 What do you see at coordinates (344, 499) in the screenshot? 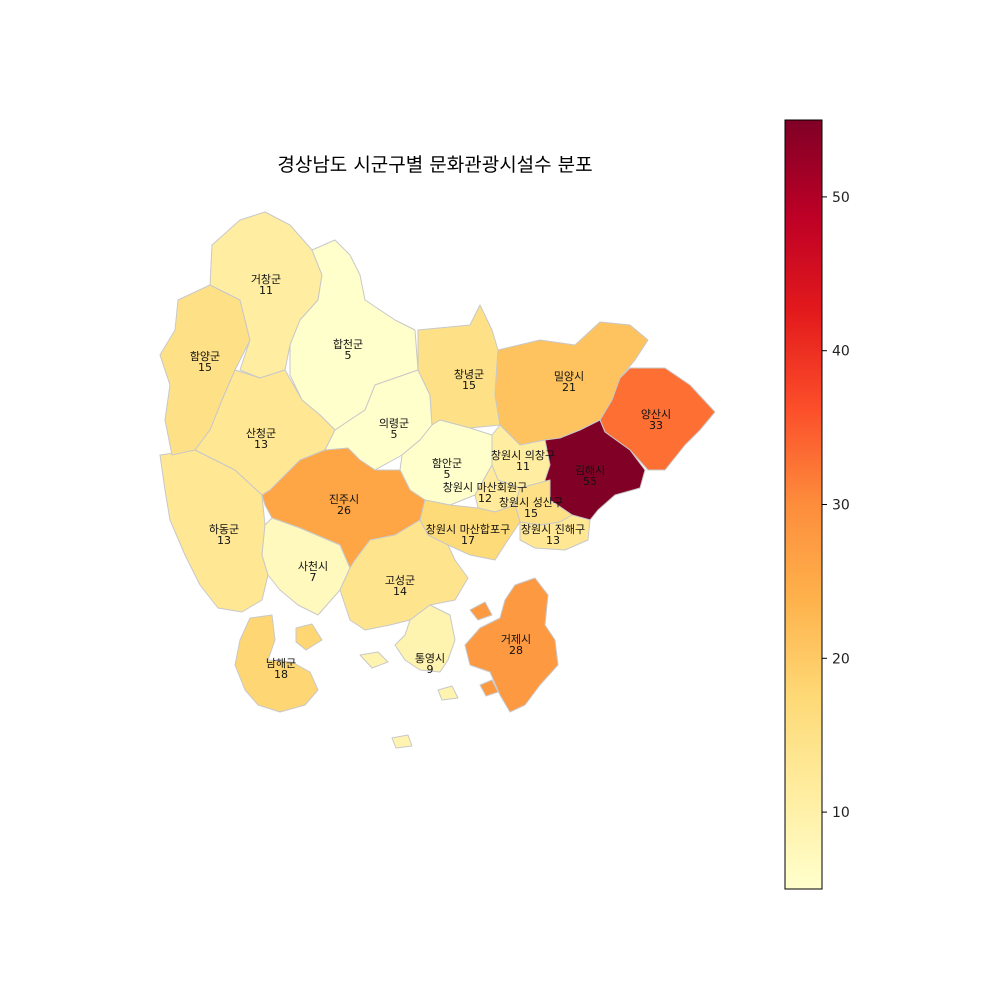
I see `region-label-jinju: 진주시` at bounding box center [344, 499].